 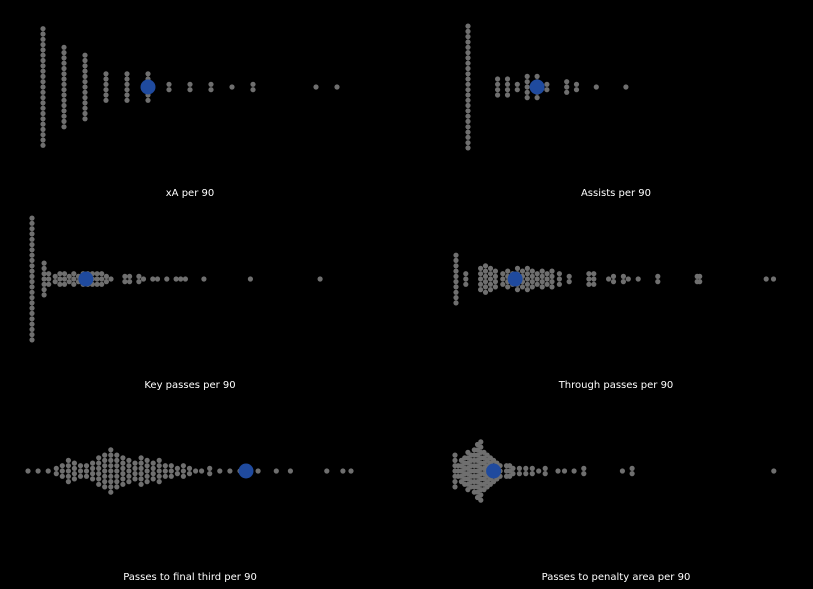 What do you see at coordinates (190, 112) in the screenshot?
I see `panel-xa-per-90: xA per 90` at bounding box center [190, 112].